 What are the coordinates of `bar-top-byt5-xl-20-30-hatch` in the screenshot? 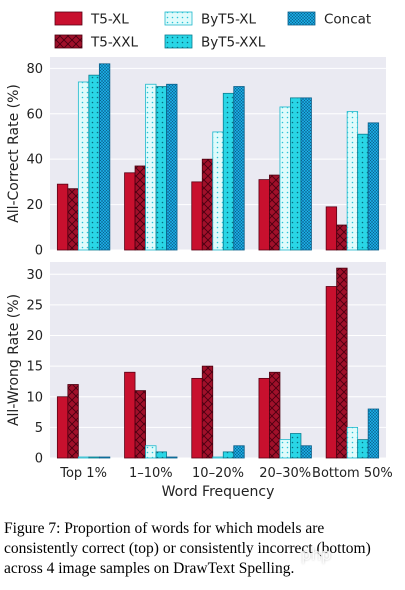 It's located at (285, 178).